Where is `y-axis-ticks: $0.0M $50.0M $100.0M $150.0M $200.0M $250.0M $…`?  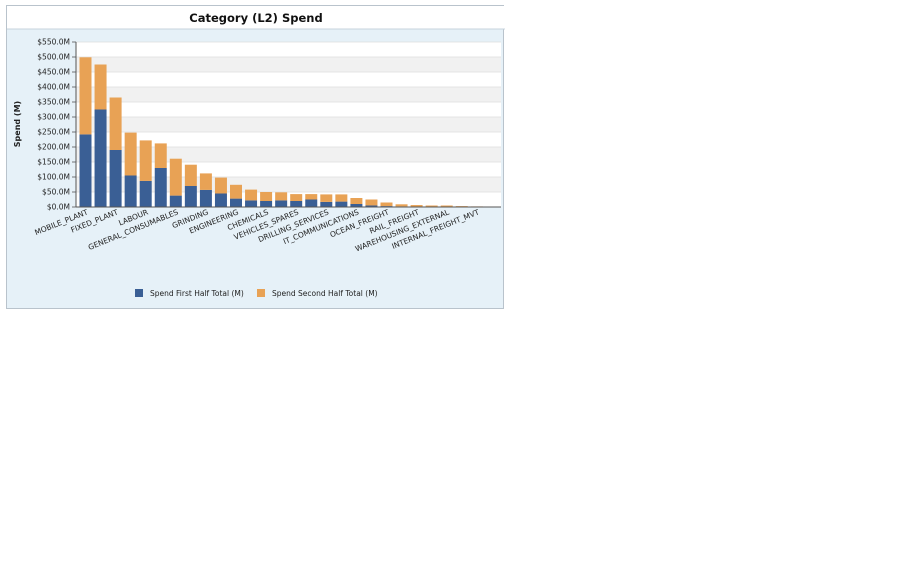
y-axis-ticks: $0.0M $50.0M $100.0M $150.0M $200.0M $250.0M $… is located at coordinates (56, 125).